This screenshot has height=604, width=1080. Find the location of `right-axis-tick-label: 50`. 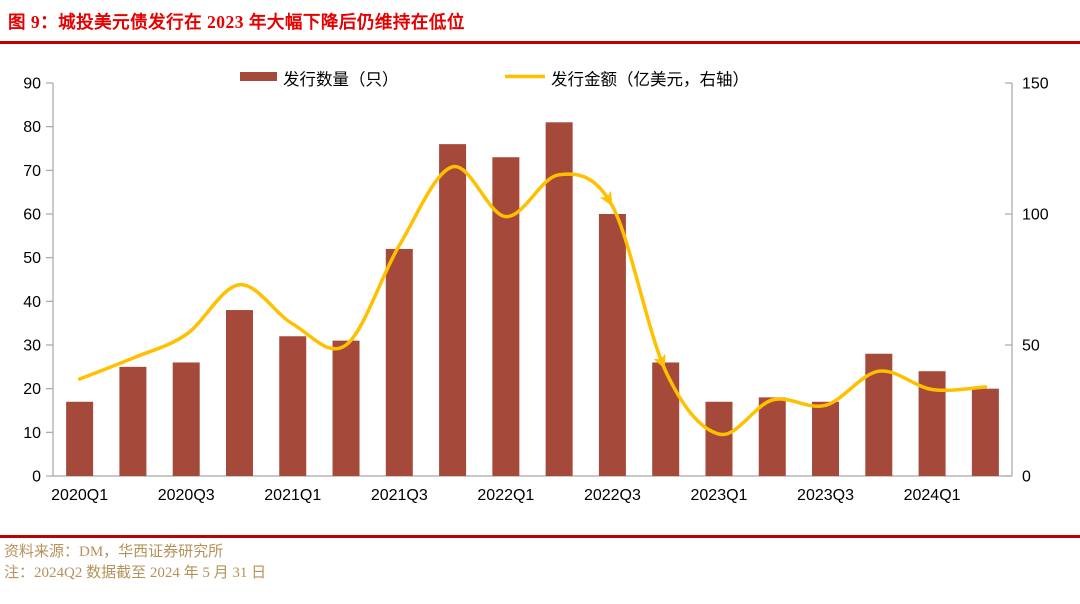

right-axis-tick-label: 50 is located at coordinates (1031, 346).